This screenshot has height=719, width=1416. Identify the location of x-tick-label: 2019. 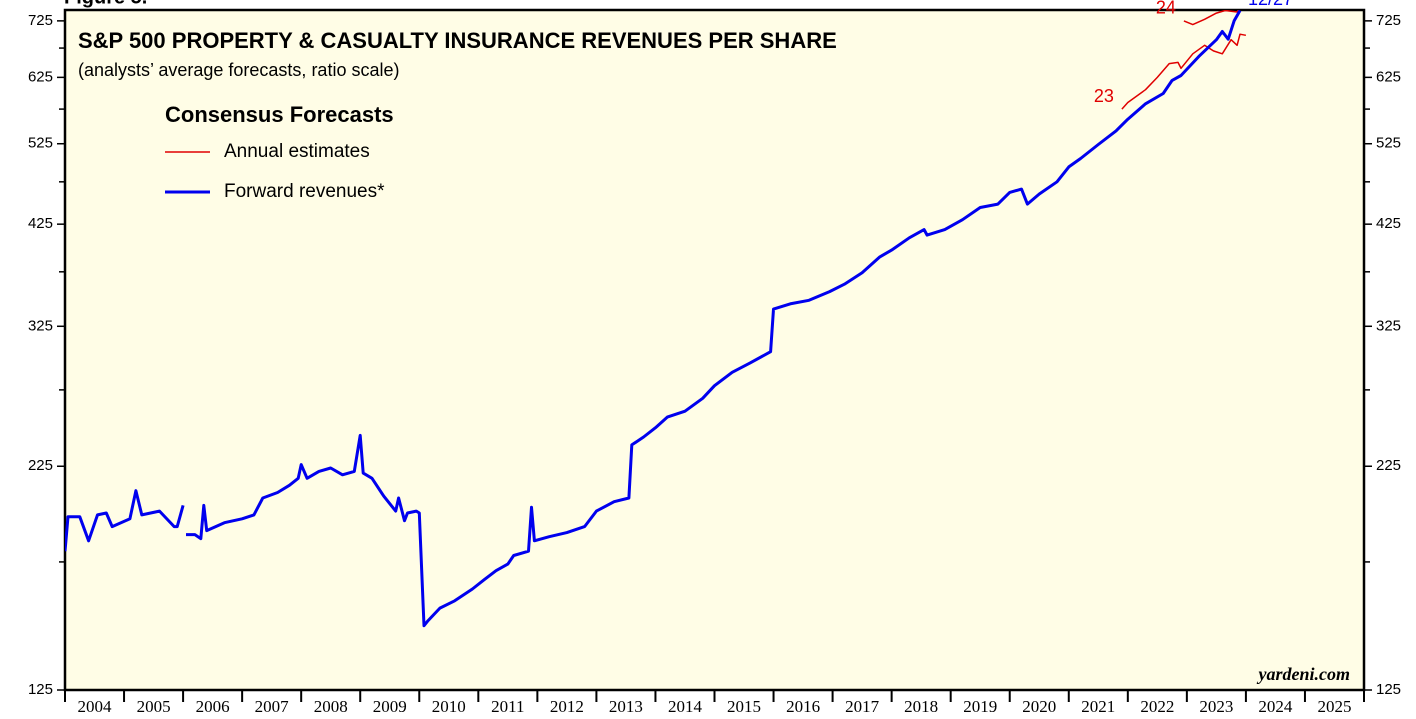
(980, 706).